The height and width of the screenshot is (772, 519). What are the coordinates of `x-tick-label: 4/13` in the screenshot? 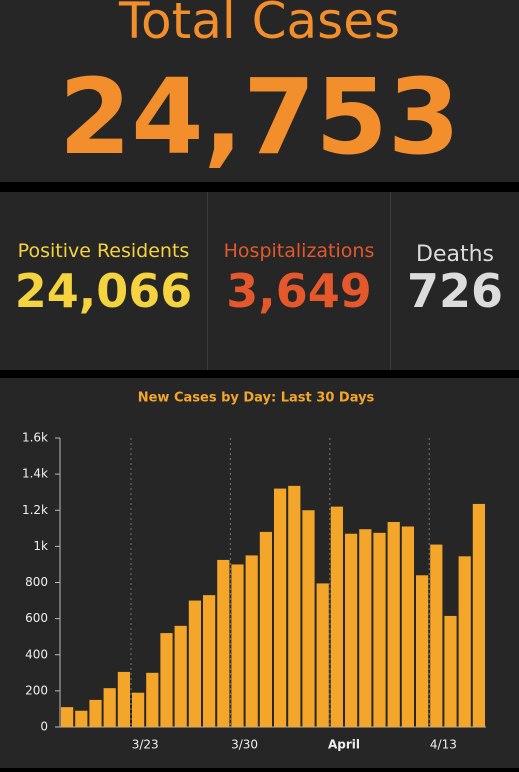 It's located at (443, 745).